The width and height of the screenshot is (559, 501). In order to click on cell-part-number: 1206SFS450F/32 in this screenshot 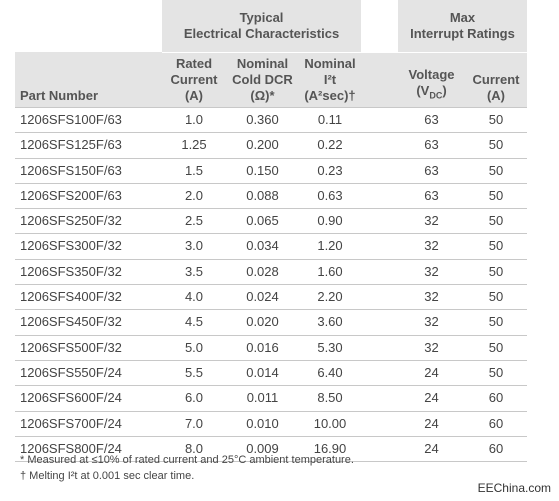, I will do `click(71, 322)`.